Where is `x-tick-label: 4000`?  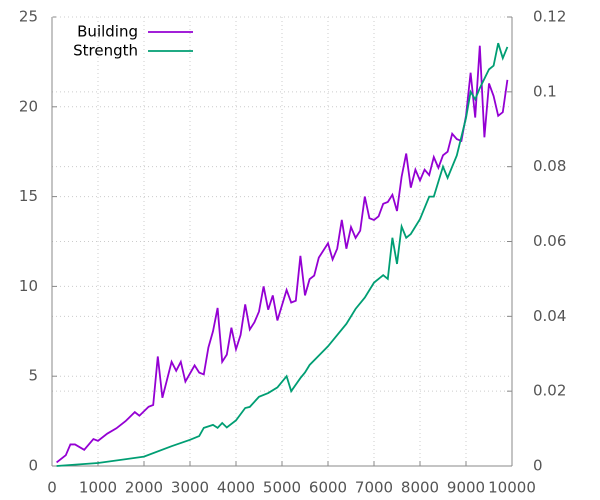 x-tick-label: 4000 is located at coordinates (236, 488).